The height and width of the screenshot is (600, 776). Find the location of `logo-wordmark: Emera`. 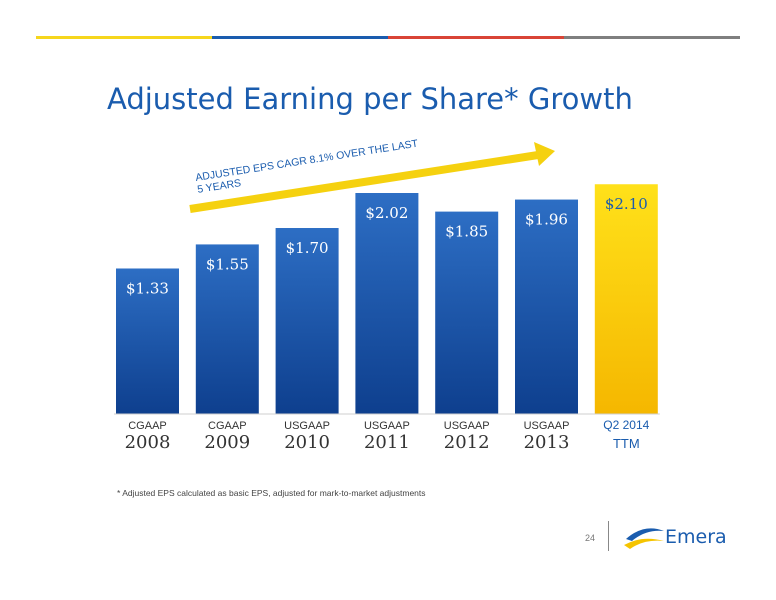

logo-wordmark: Emera is located at coordinates (696, 537).